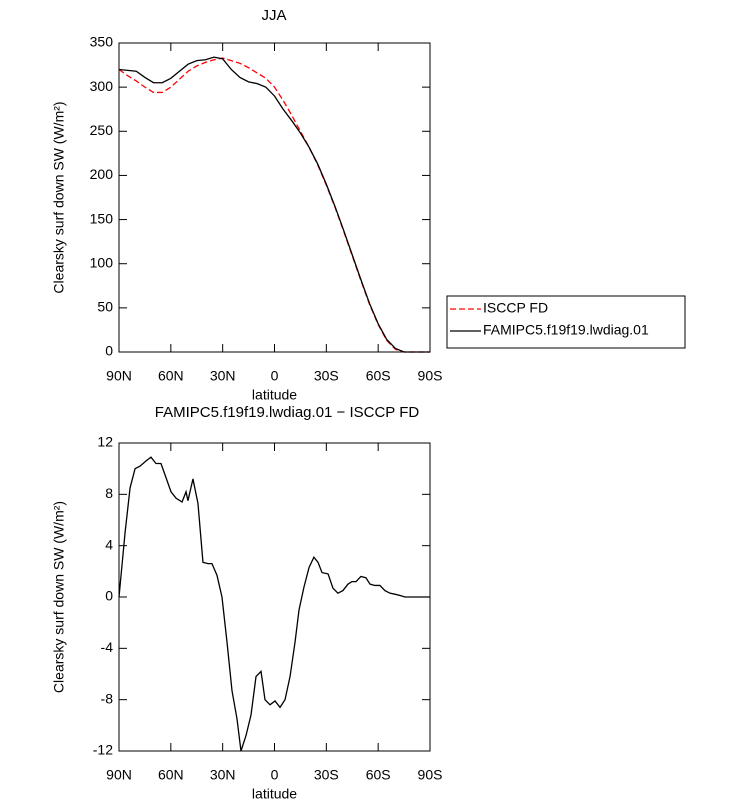 The image size is (733, 810). Describe the element at coordinates (109, 493) in the screenshot. I see `y-tick-label: 8` at that location.